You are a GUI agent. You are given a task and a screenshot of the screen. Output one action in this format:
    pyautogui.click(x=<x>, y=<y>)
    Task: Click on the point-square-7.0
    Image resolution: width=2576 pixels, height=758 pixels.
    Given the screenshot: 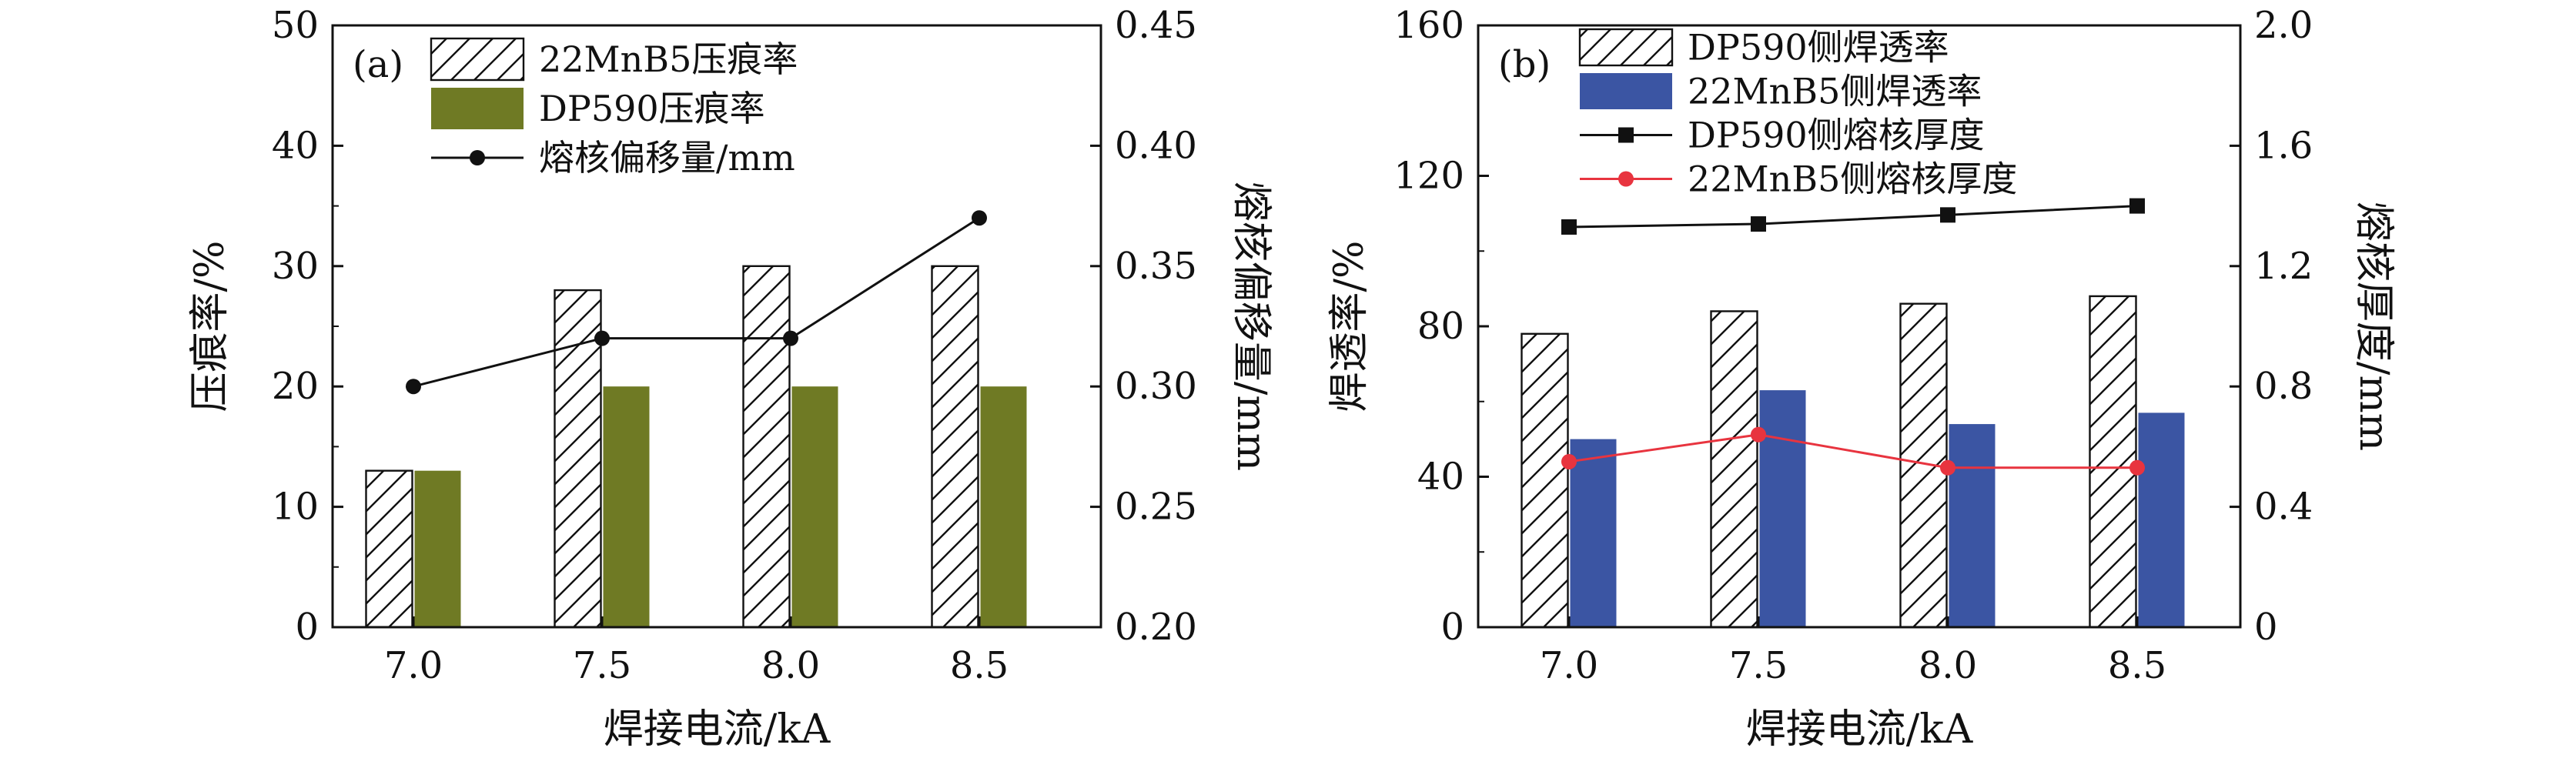 What is the action you would take?
    pyautogui.click(x=1569, y=227)
    